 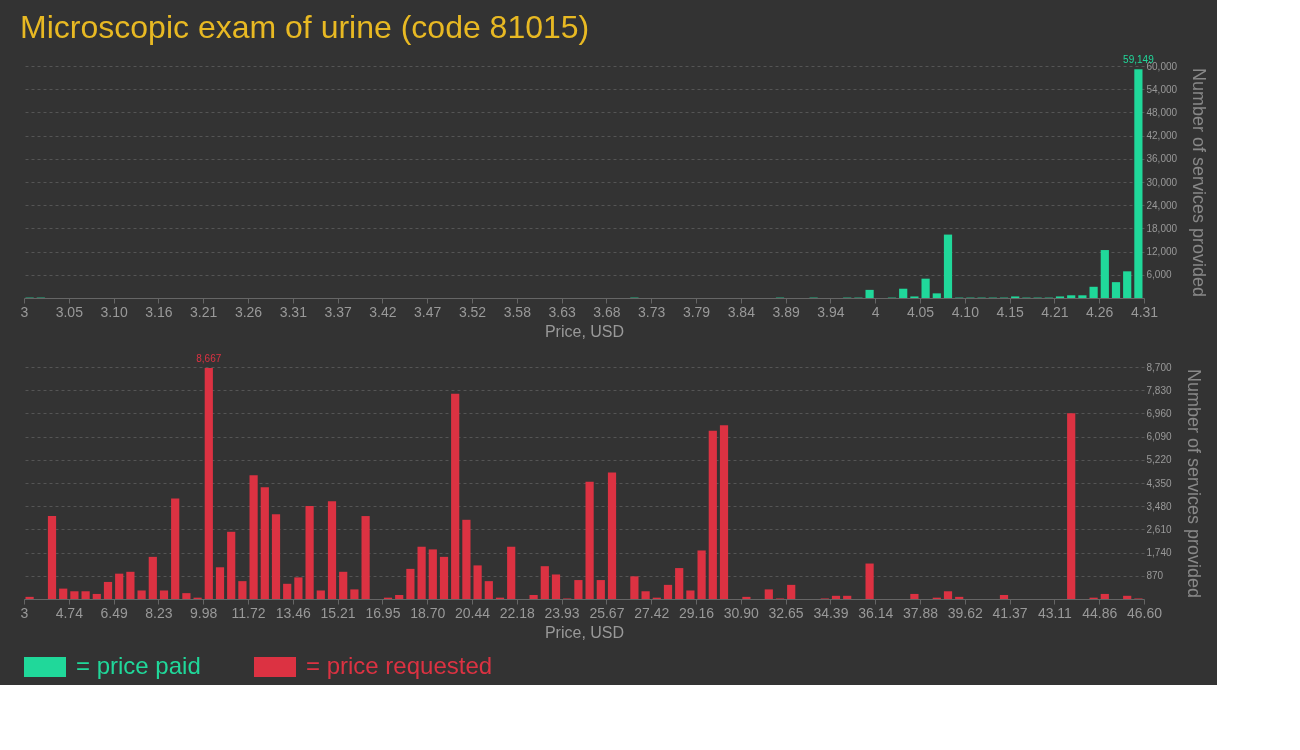 What do you see at coordinates (696, 612) in the screenshot?
I see `x-tick-label: 29.16` at bounding box center [696, 612].